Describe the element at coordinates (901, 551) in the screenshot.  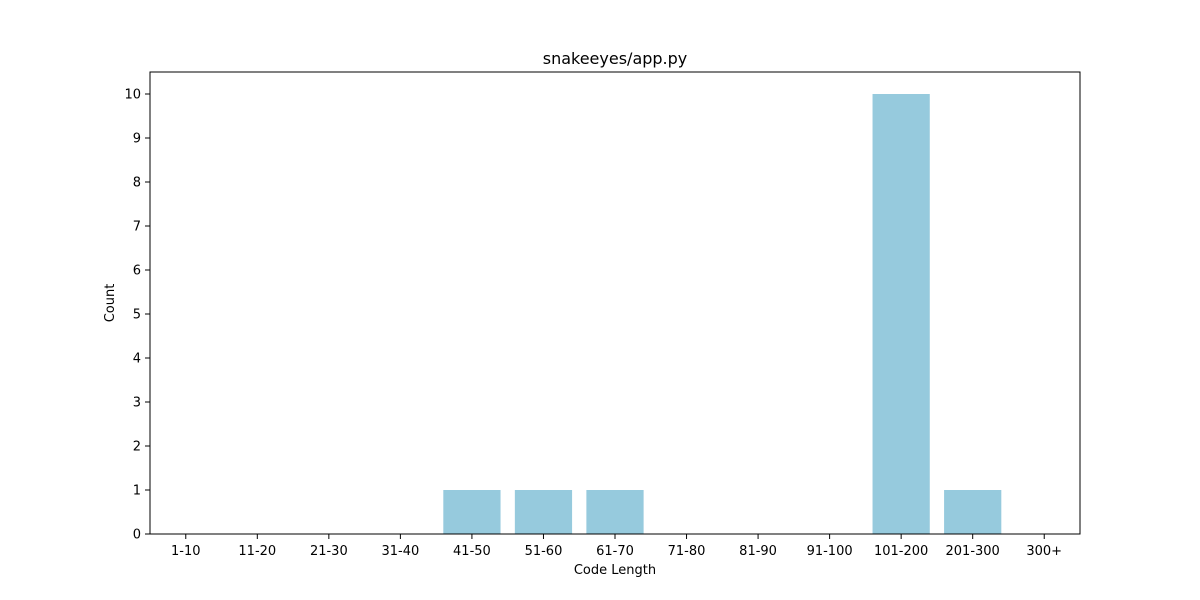
I see `x-tick-label: 101-200` at that location.